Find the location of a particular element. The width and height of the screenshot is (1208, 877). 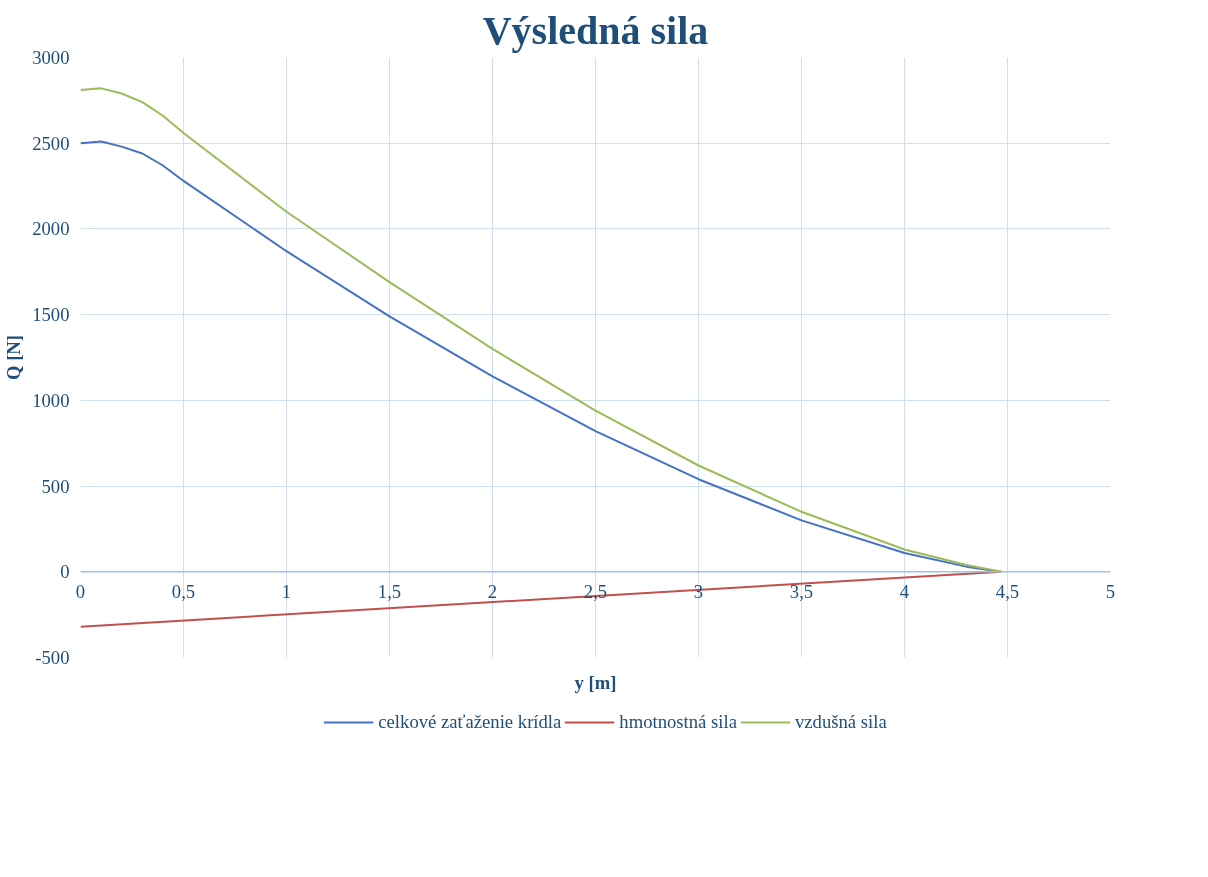

y-axis-title: Q [N] is located at coordinates (14, 357).